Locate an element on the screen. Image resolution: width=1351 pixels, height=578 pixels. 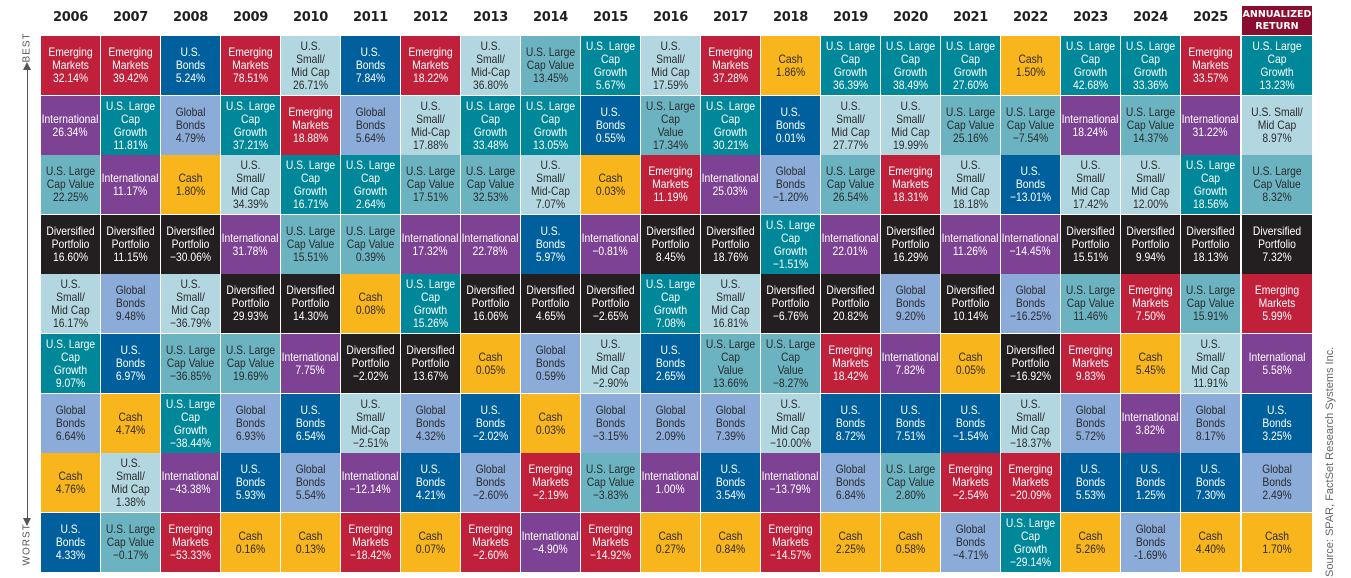
return-value: 3.54% is located at coordinates (730, 495).